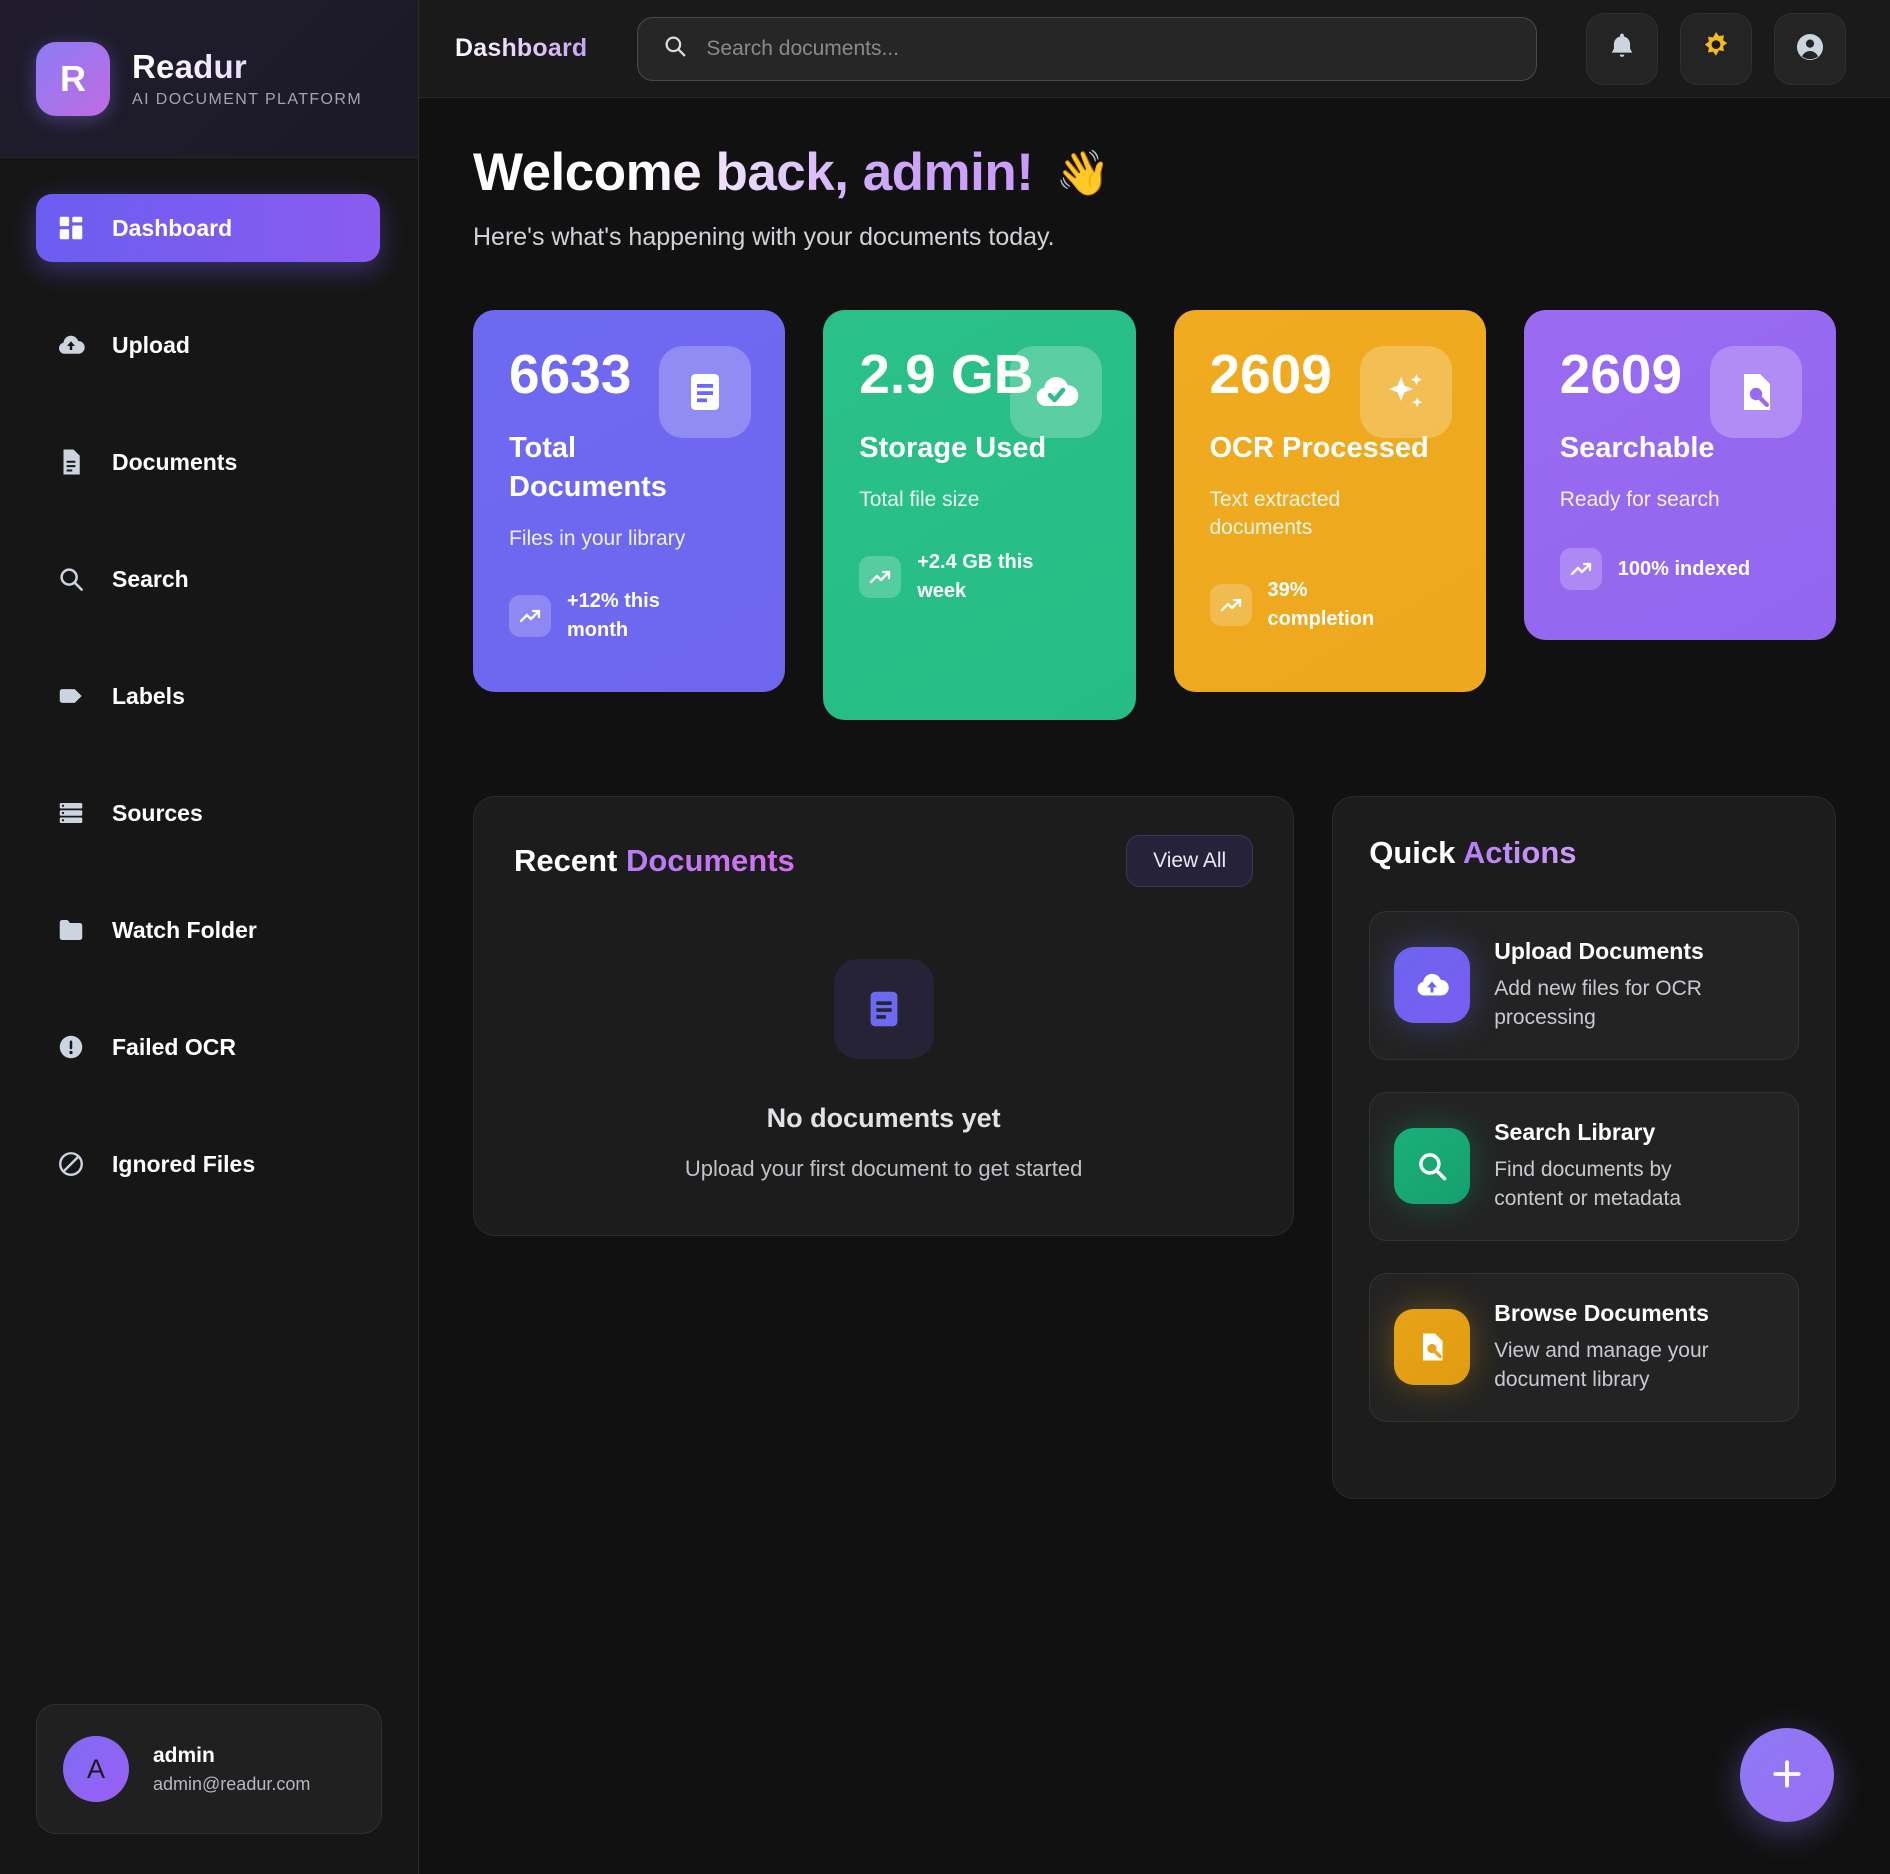 The height and width of the screenshot is (1874, 1890). I want to click on sidebar-item-label: Labels, so click(148, 695).